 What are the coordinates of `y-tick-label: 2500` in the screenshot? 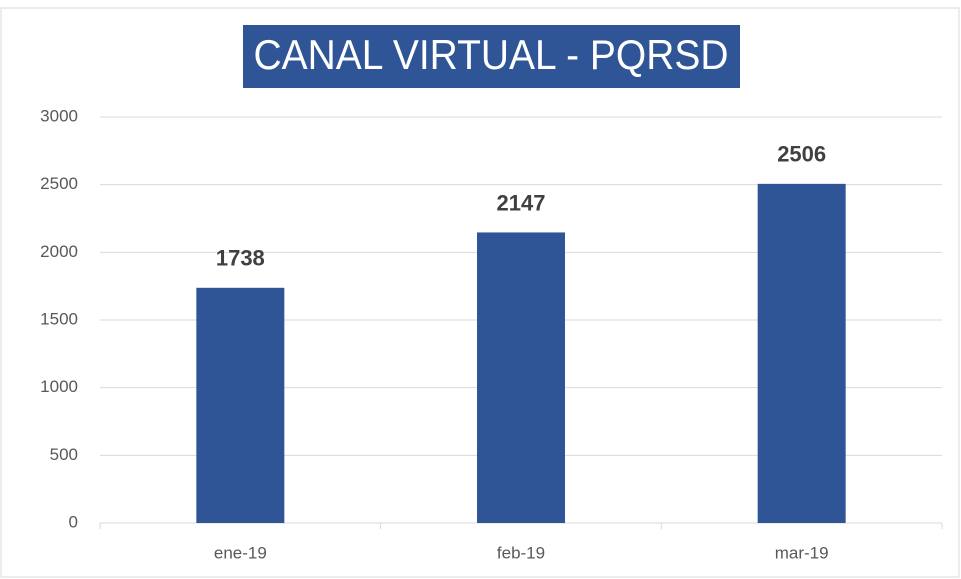 It's located at (59, 183).